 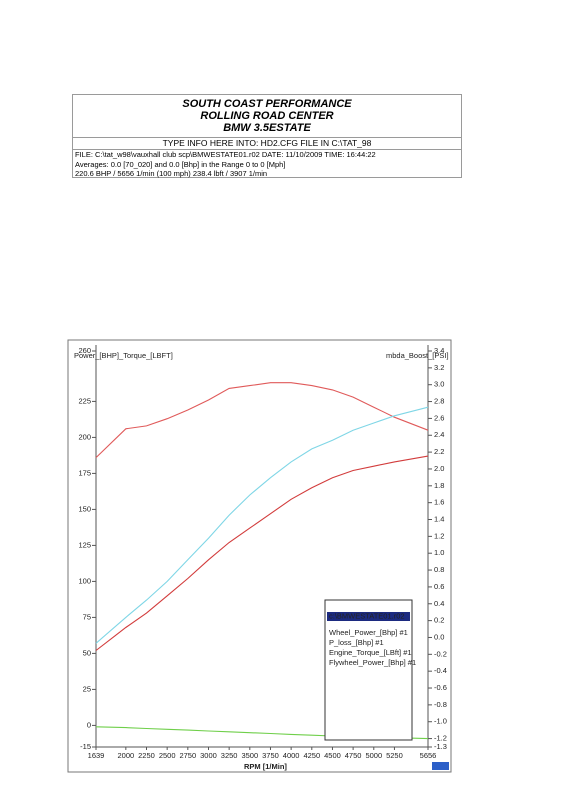 What do you see at coordinates (89, 724) in the screenshot?
I see `y-tick-label: 0` at bounding box center [89, 724].